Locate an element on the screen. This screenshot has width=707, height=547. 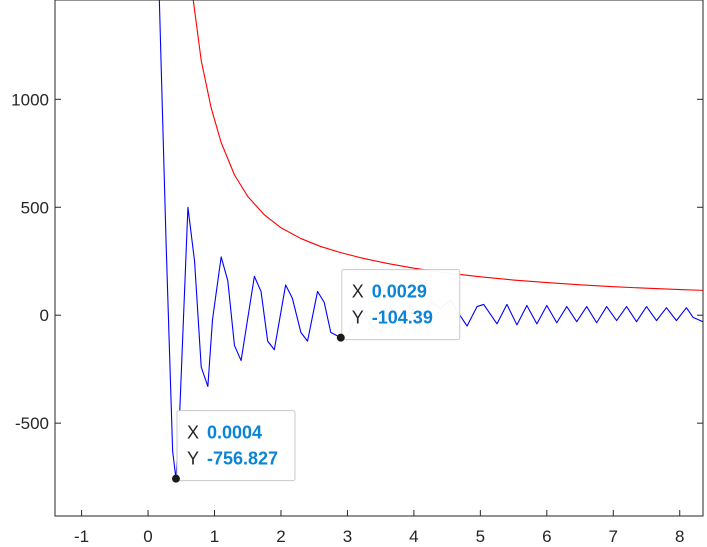
x-tick-label: 1 is located at coordinates (214, 536).